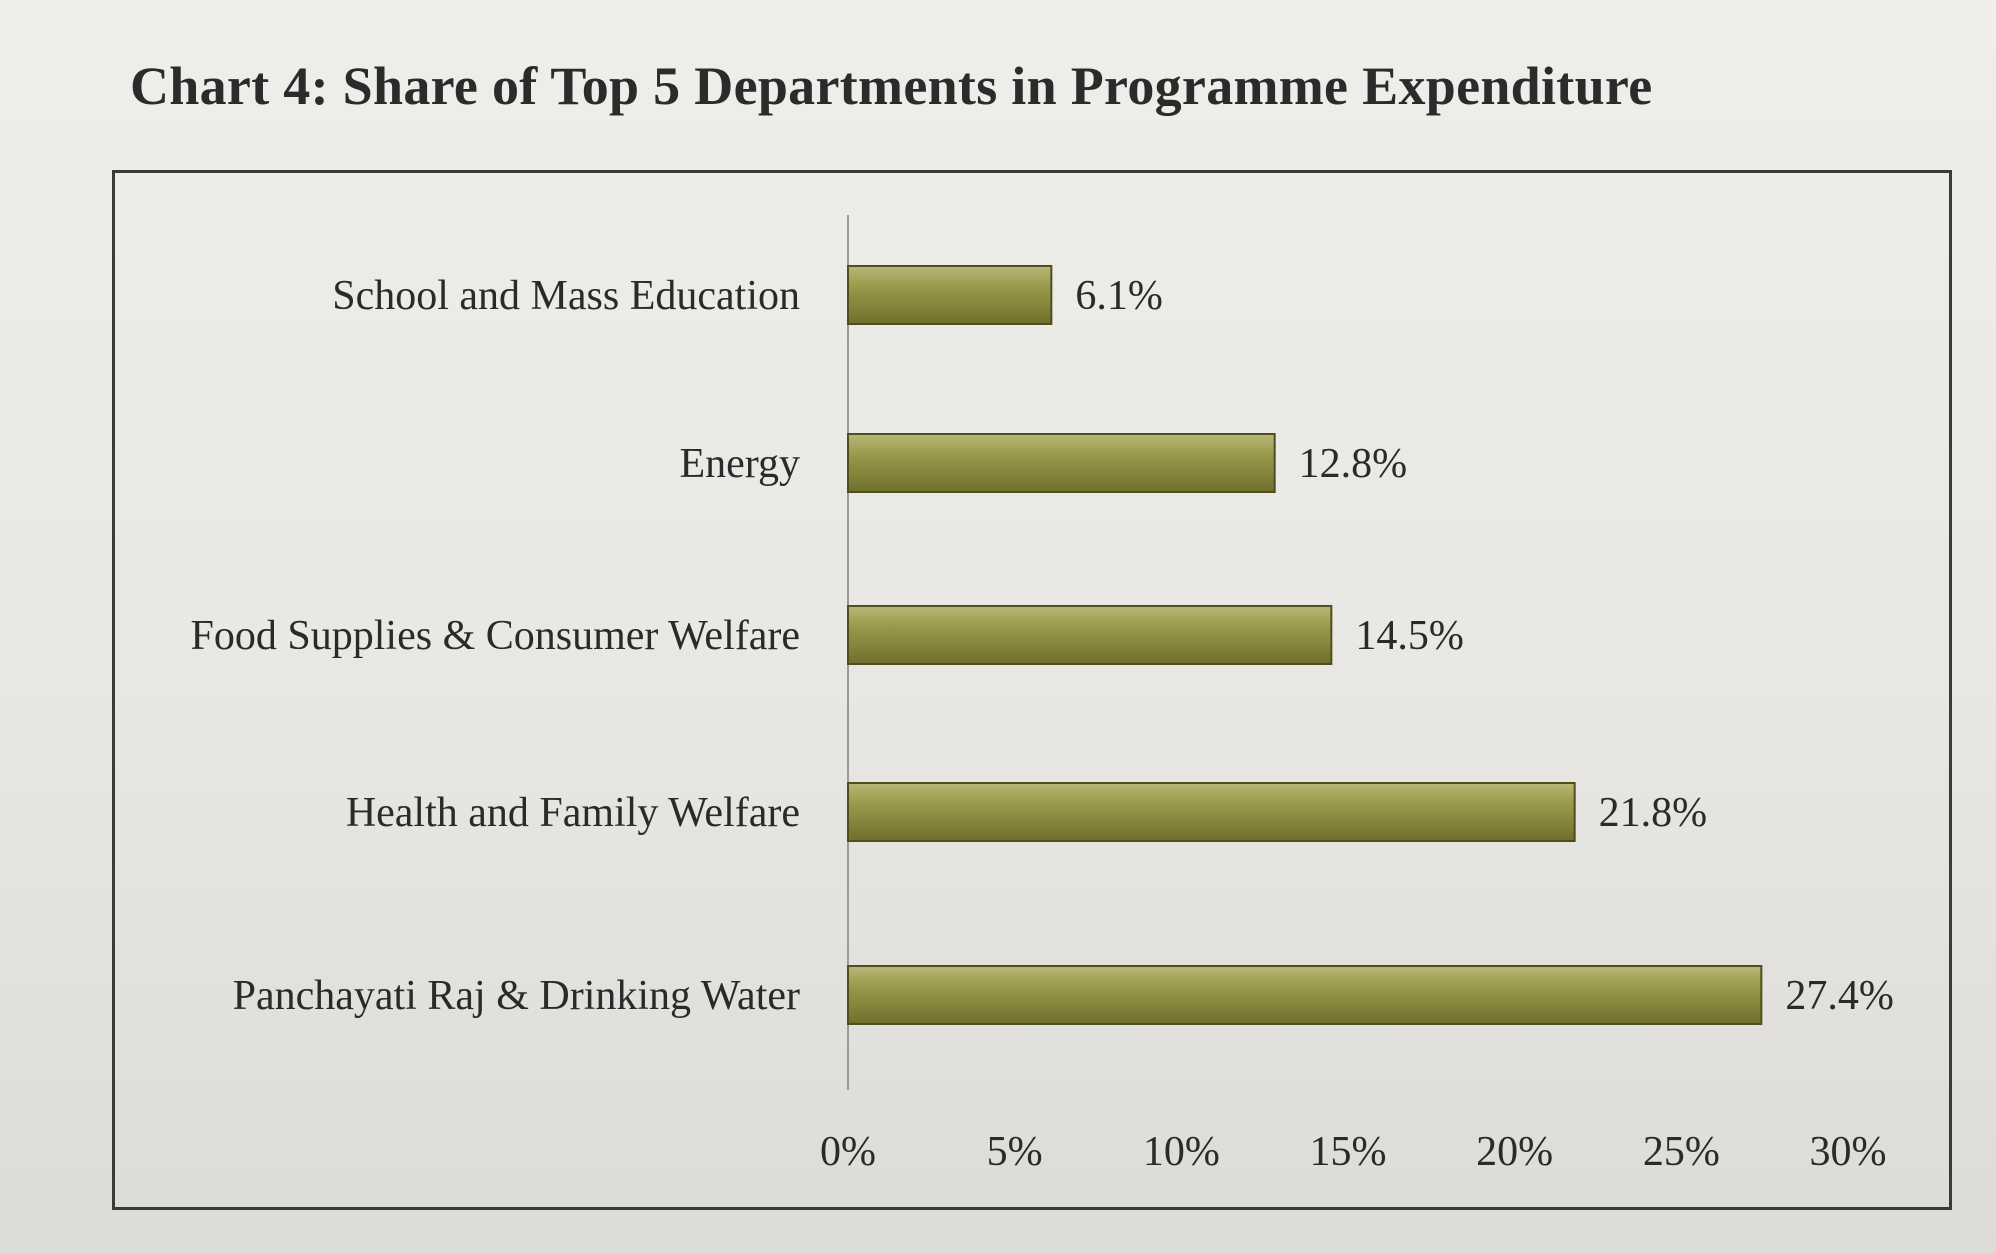 Image resolution: width=1996 pixels, height=1254 pixels. What do you see at coordinates (495, 636) in the screenshot?
I see `category-label: Food Supplies & Consumer Welfare` at bounding box center [495, 636].